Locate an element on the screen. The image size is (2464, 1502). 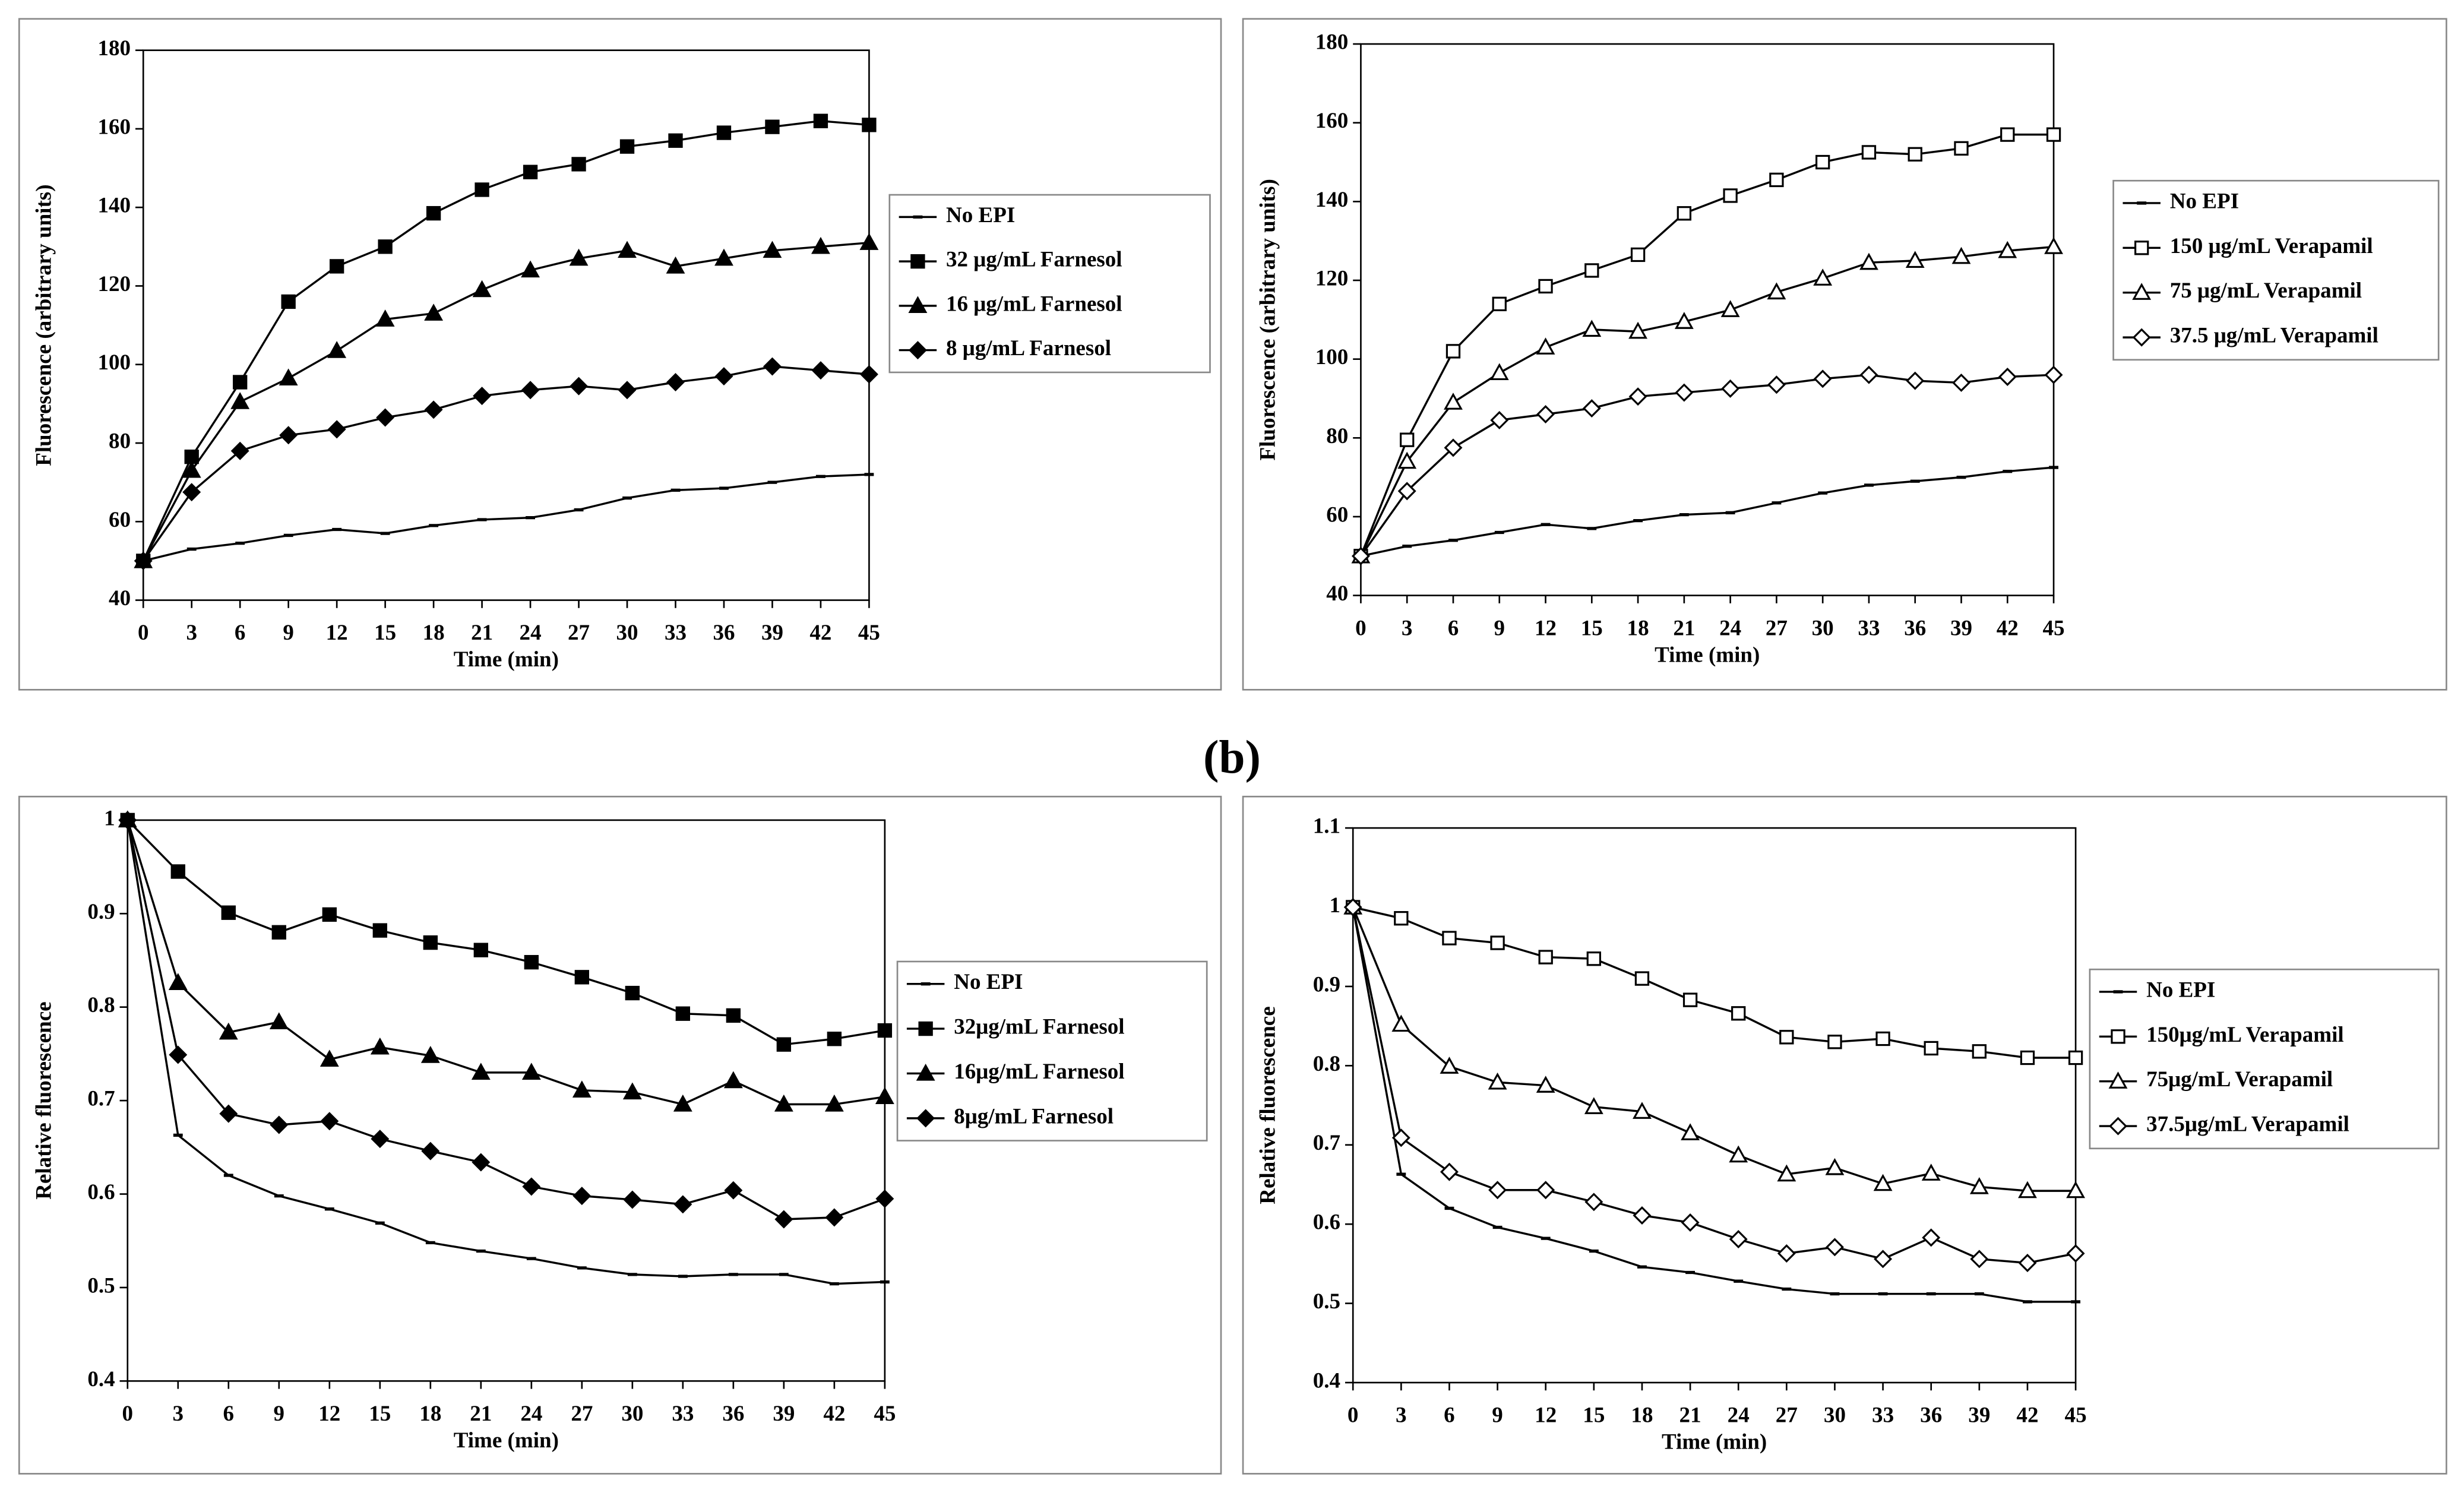
x-tick-label: 9 is located at coordinates (1499, 628).